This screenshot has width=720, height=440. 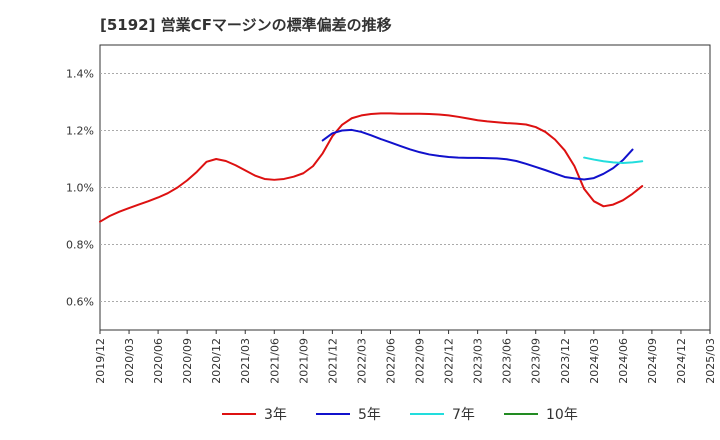 What do you see at coordinates (80, 302) in the screenshot?
I see `y-tick-label: 0.6%` at bounding box center [80, 302].